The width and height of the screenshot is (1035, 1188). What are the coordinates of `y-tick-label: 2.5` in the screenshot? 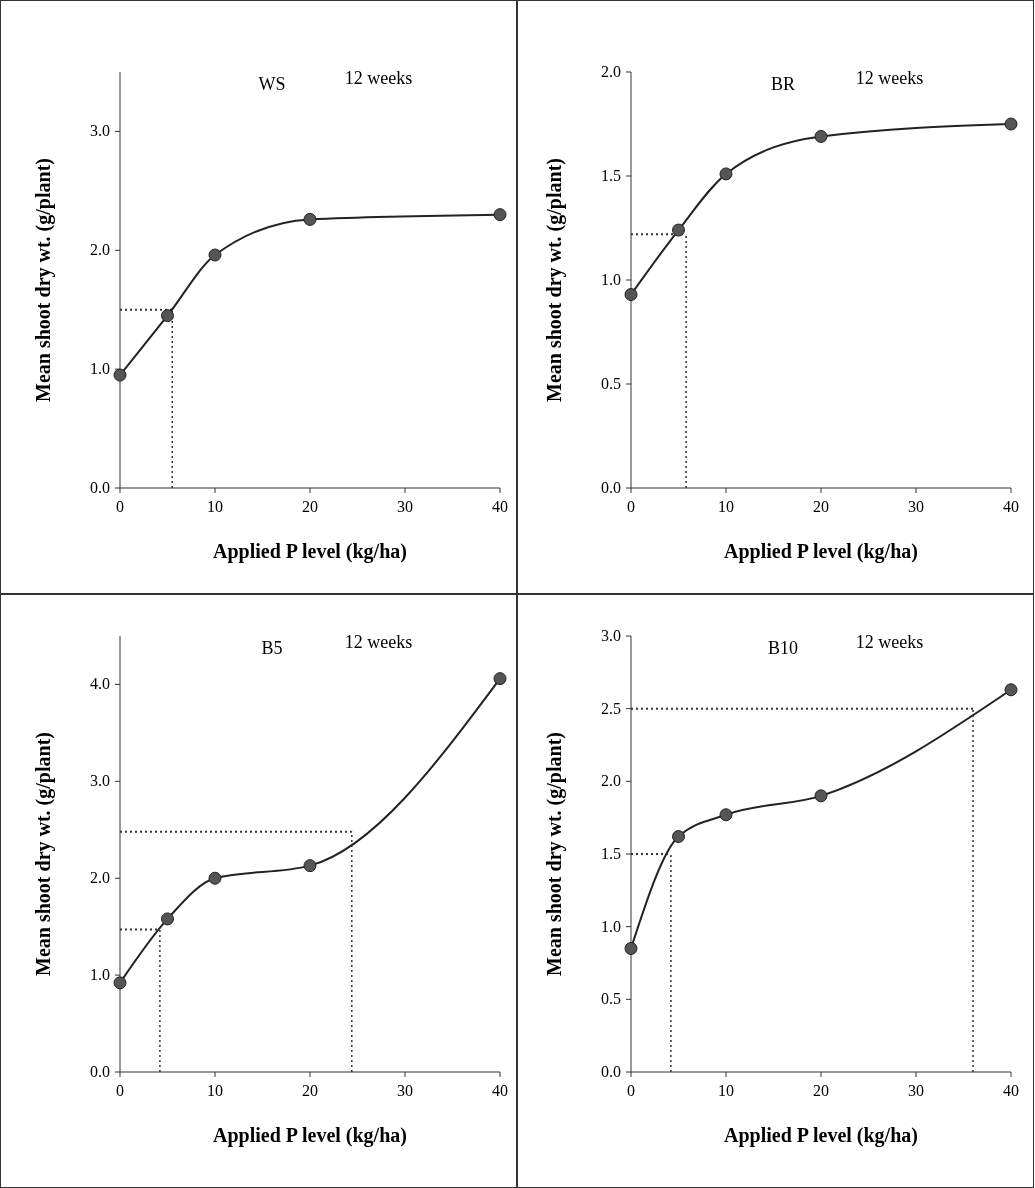 It's located at (611, 708).